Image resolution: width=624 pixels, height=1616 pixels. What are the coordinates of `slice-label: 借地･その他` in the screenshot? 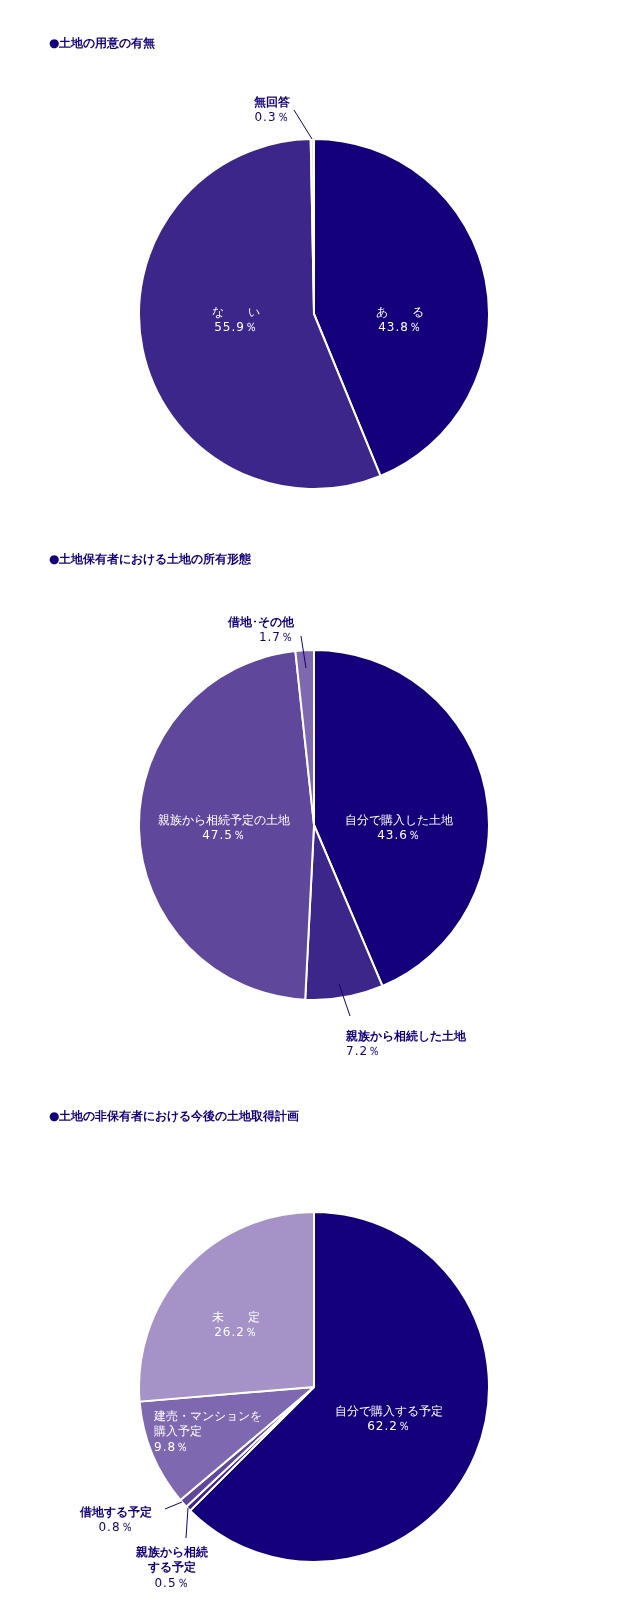 It's located at (261, 621).